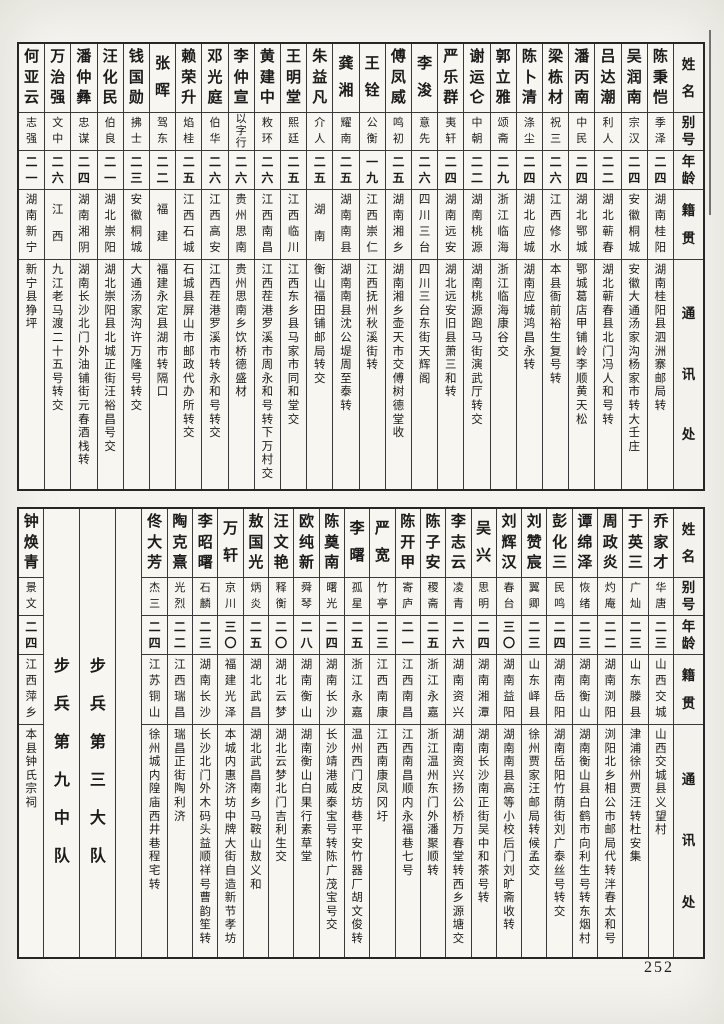  What do you see at coordinates (136, 351) in the screenshot?
I see `contact-address-cell-char: 万` at bounding box center [136, 351].